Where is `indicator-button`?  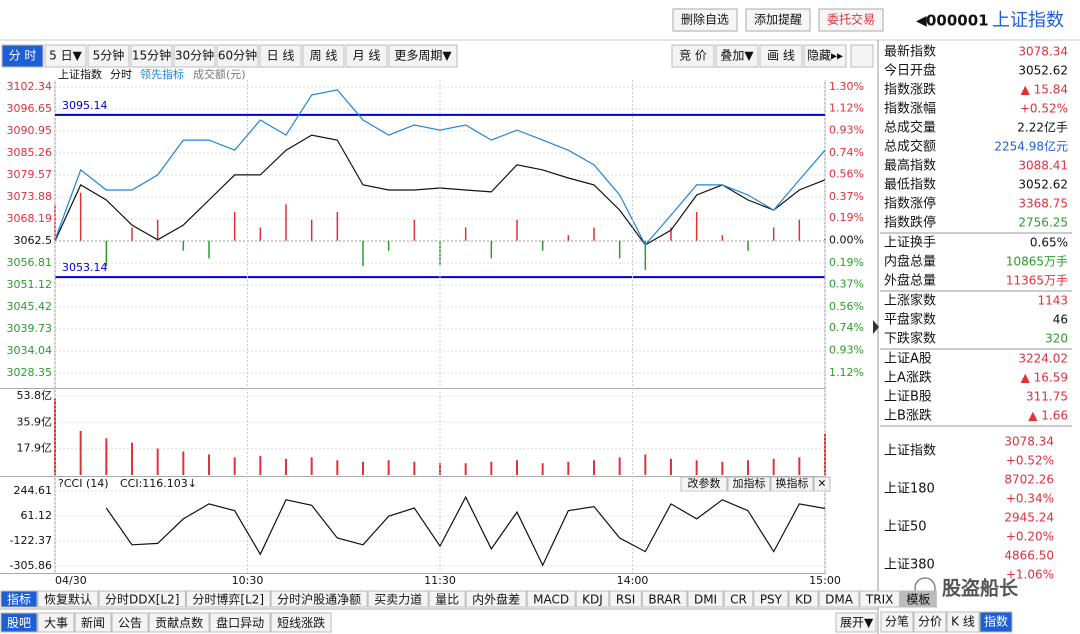 indicator-button is located at coordinates (822, 484).